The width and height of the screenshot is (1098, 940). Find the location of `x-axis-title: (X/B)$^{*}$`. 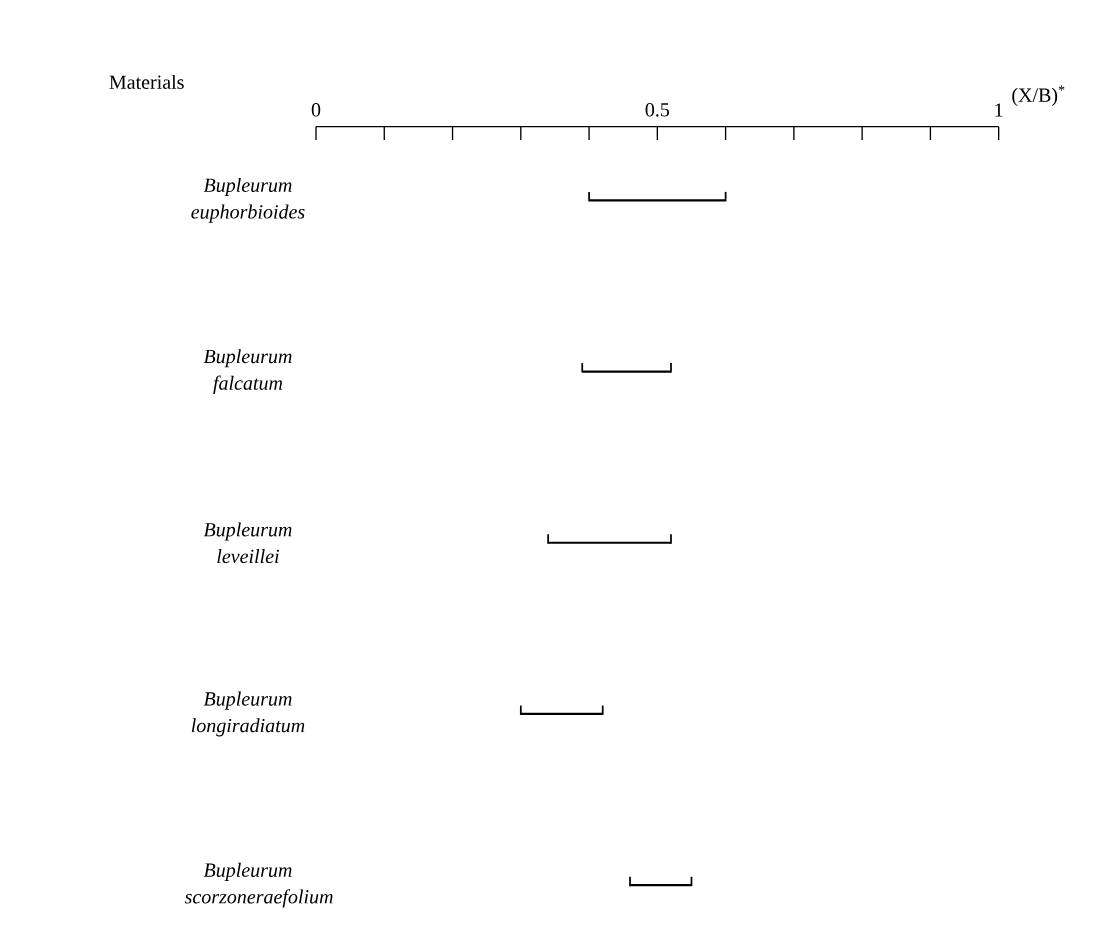

x-axis-title: (X/B)$^{*}$ is located at coordinates (1038, 95).